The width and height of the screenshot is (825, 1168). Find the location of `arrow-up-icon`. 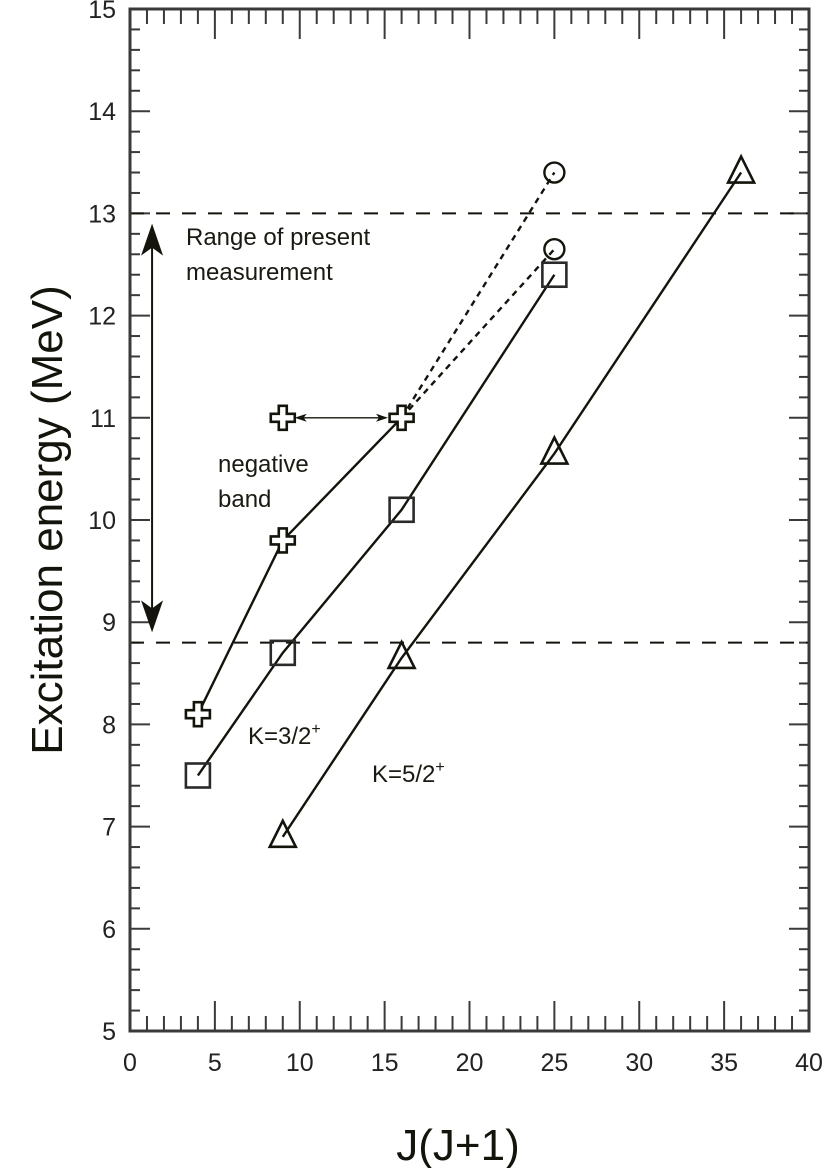

arrow-up-icon is located at coordinates (152, 239).